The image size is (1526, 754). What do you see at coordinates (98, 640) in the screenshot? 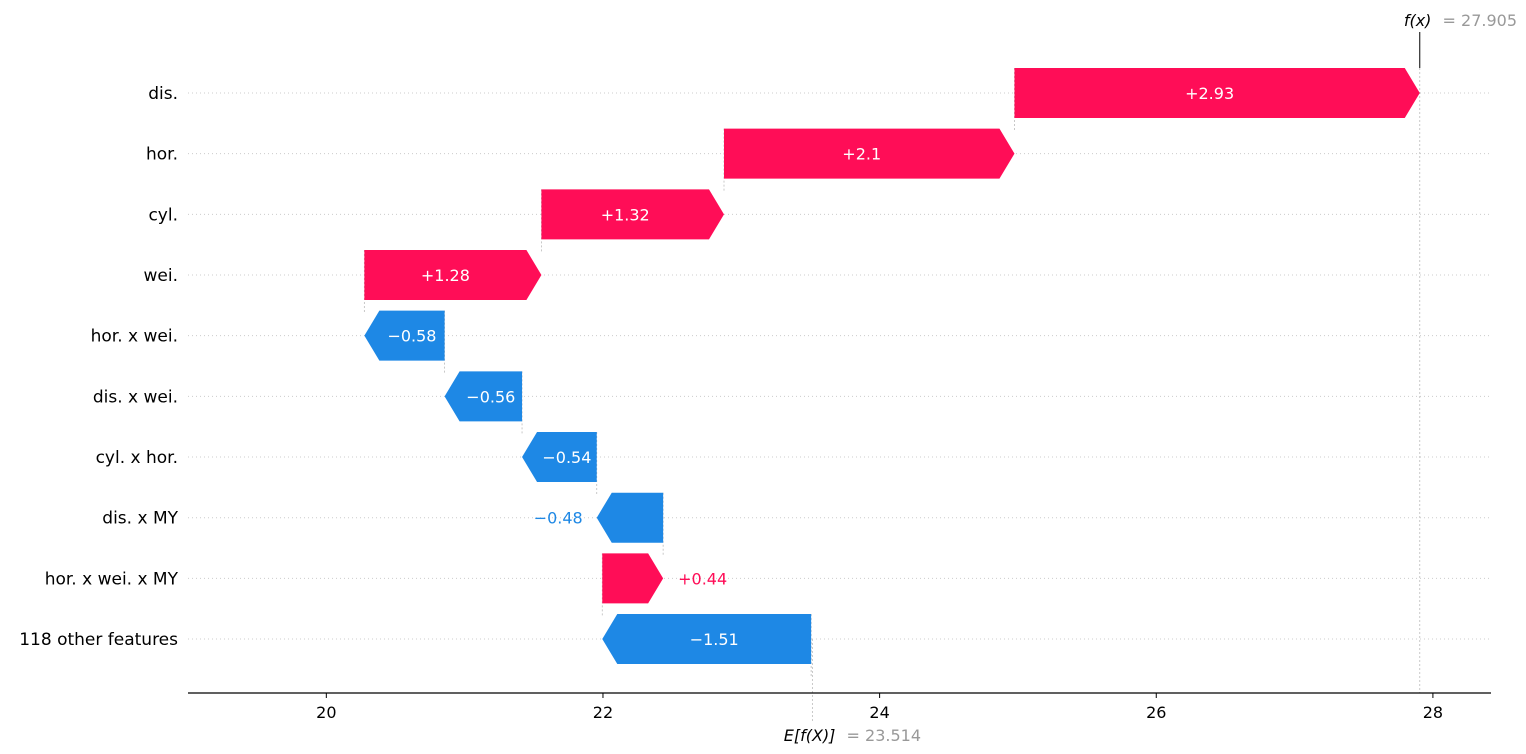
I see `feature-label: 118 other features` at bounding box center [98, 640].